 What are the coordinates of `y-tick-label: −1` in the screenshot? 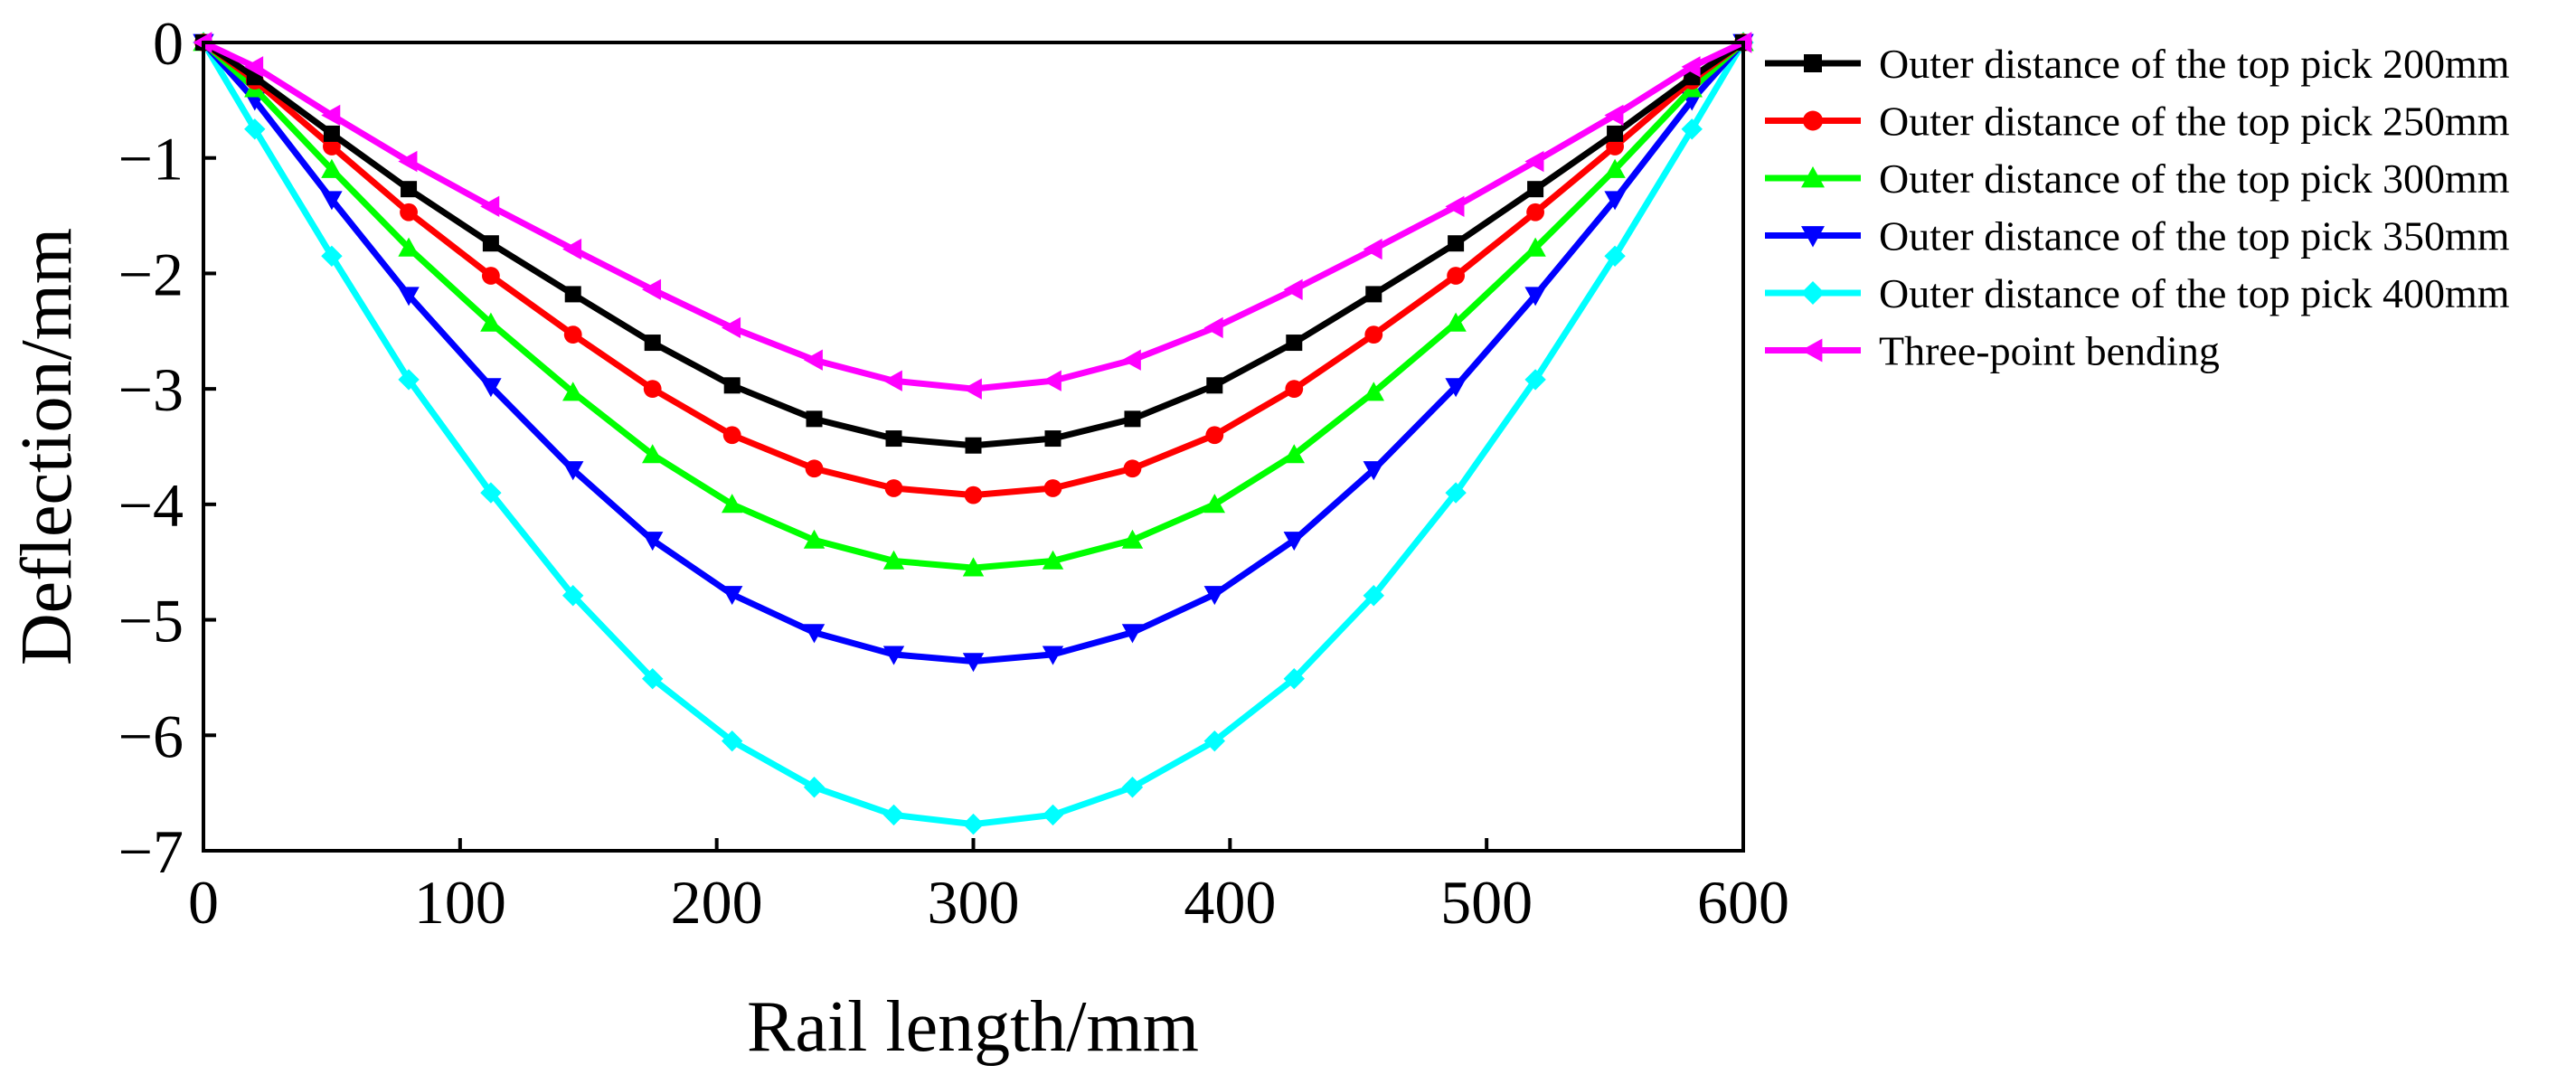 It's located at (151, 159).